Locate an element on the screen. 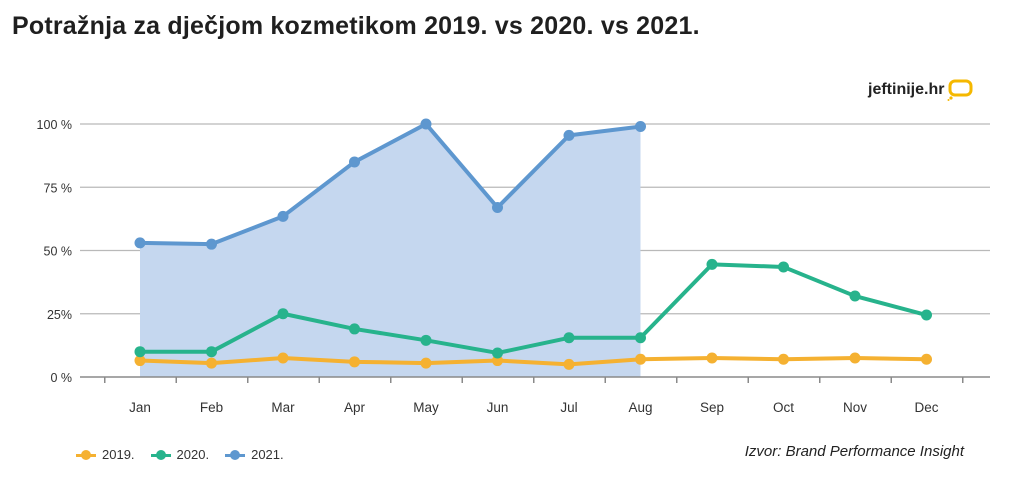 The image size is (1024, 482). x-tick-label: Dec is located at coordinates (926, 407).